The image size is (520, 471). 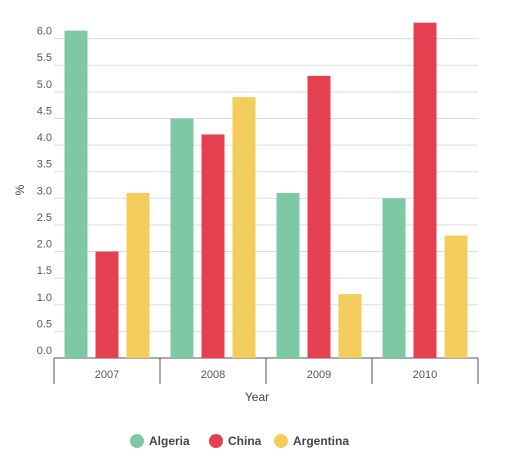 What do you see at coordinates (44, 324) in the screenshot?
I see `y-tick-label: 0.5` at bounding box center [44, 324].